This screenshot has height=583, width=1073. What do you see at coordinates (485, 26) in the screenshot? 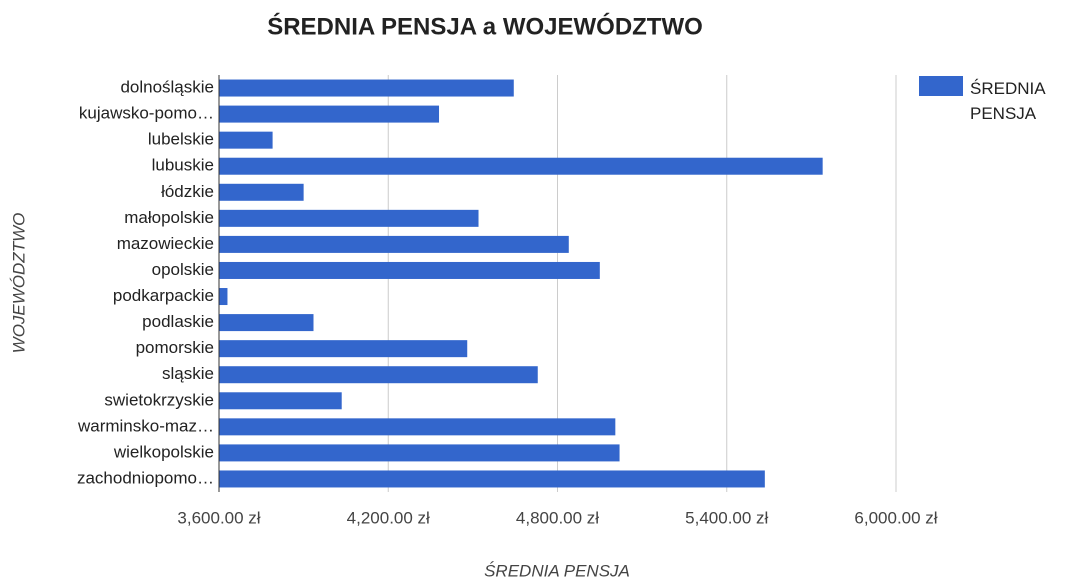
I see `chart-title: ŚREDNIA PENSJA a WOJEWÓDZTWO` at bounding box center [485, 26].